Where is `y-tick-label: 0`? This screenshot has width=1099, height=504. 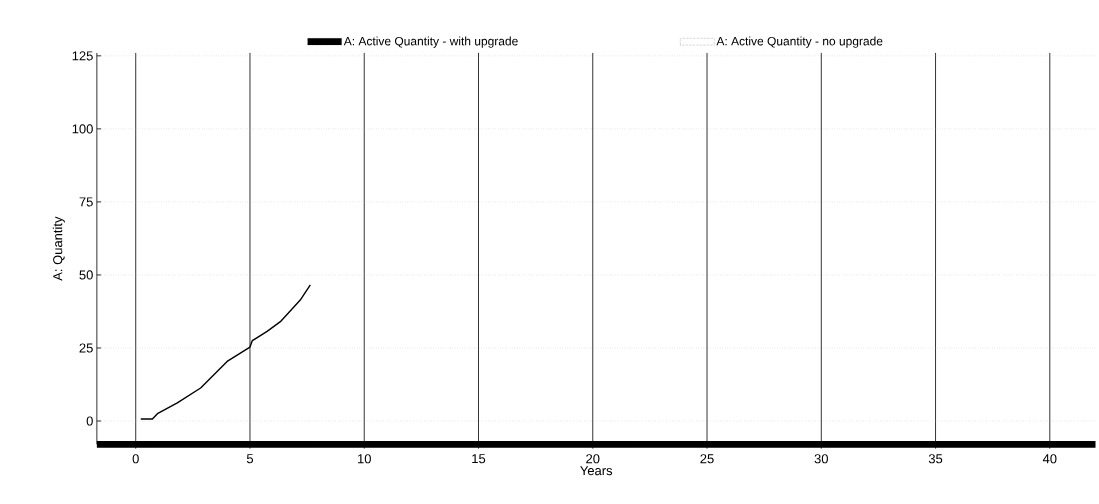
y-tick-label: 0 is located at coordinates (89, 421).